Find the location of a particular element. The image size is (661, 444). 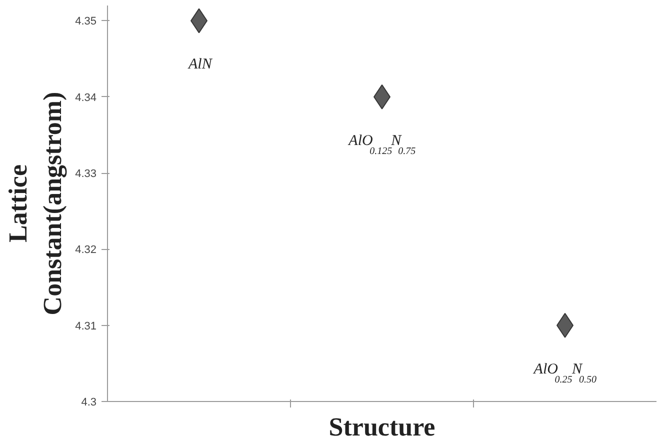

y-tick-label: 4.34 is located at coordinates (86, 98).